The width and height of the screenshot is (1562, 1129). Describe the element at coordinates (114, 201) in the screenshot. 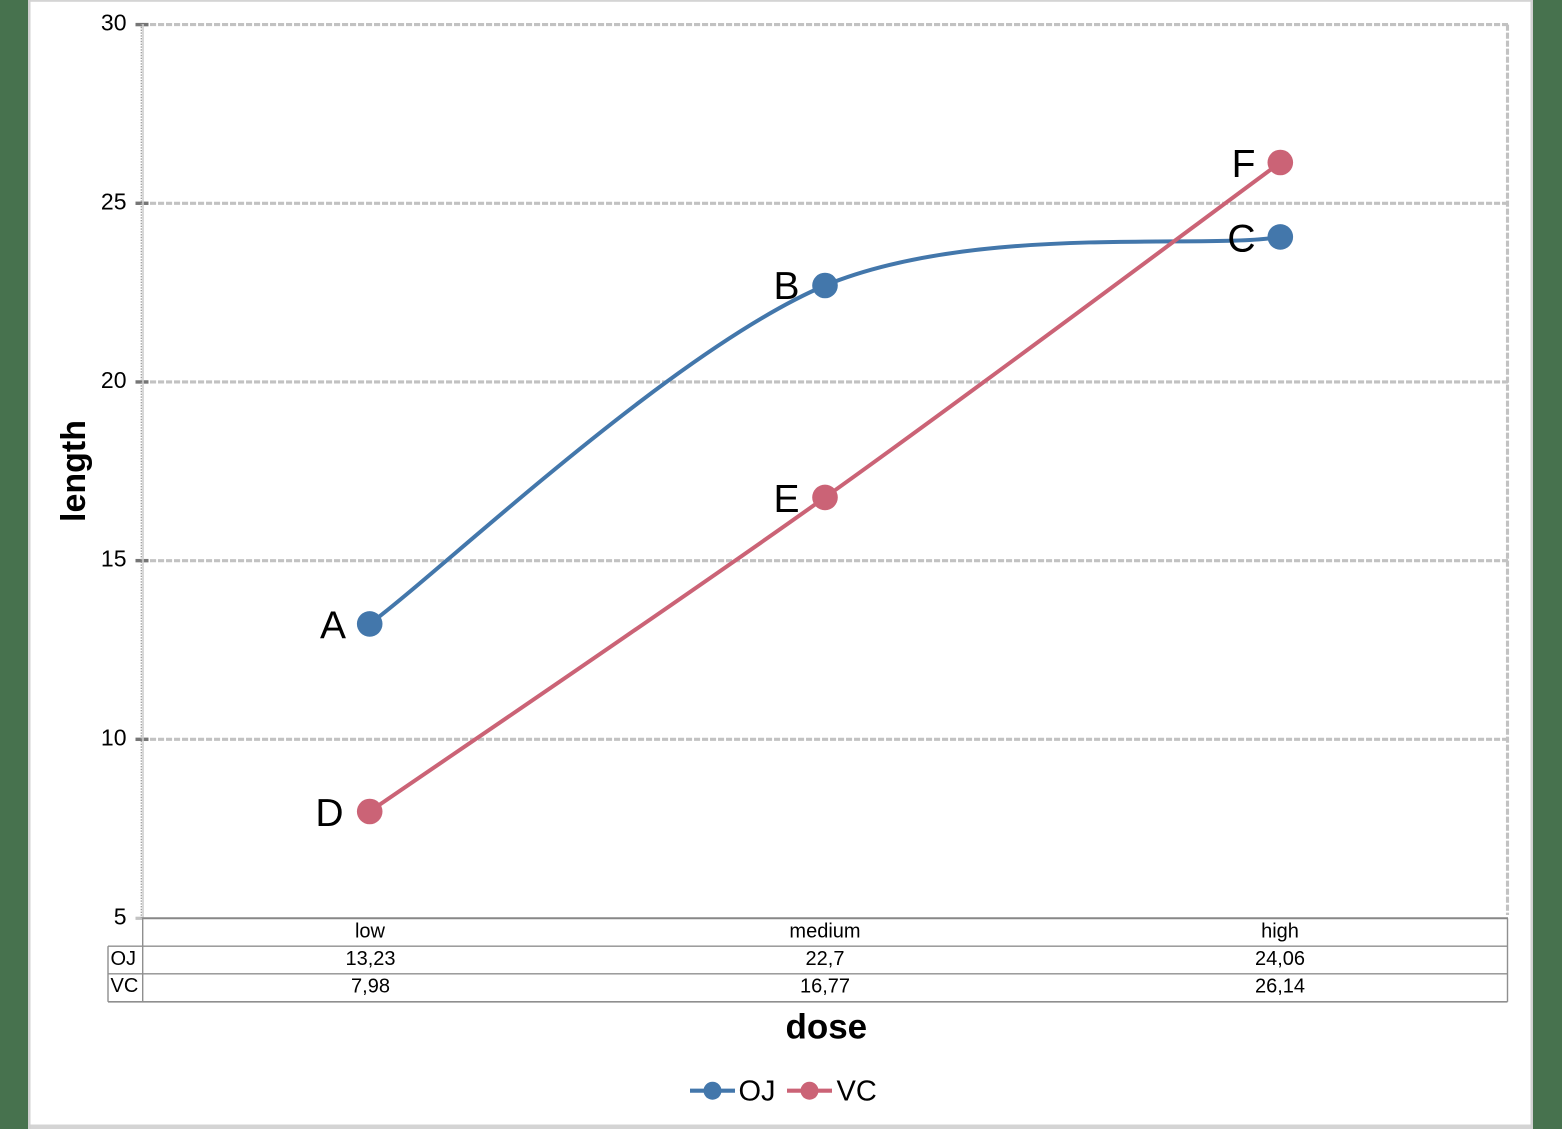

I see `svg-text: 25` at that location.